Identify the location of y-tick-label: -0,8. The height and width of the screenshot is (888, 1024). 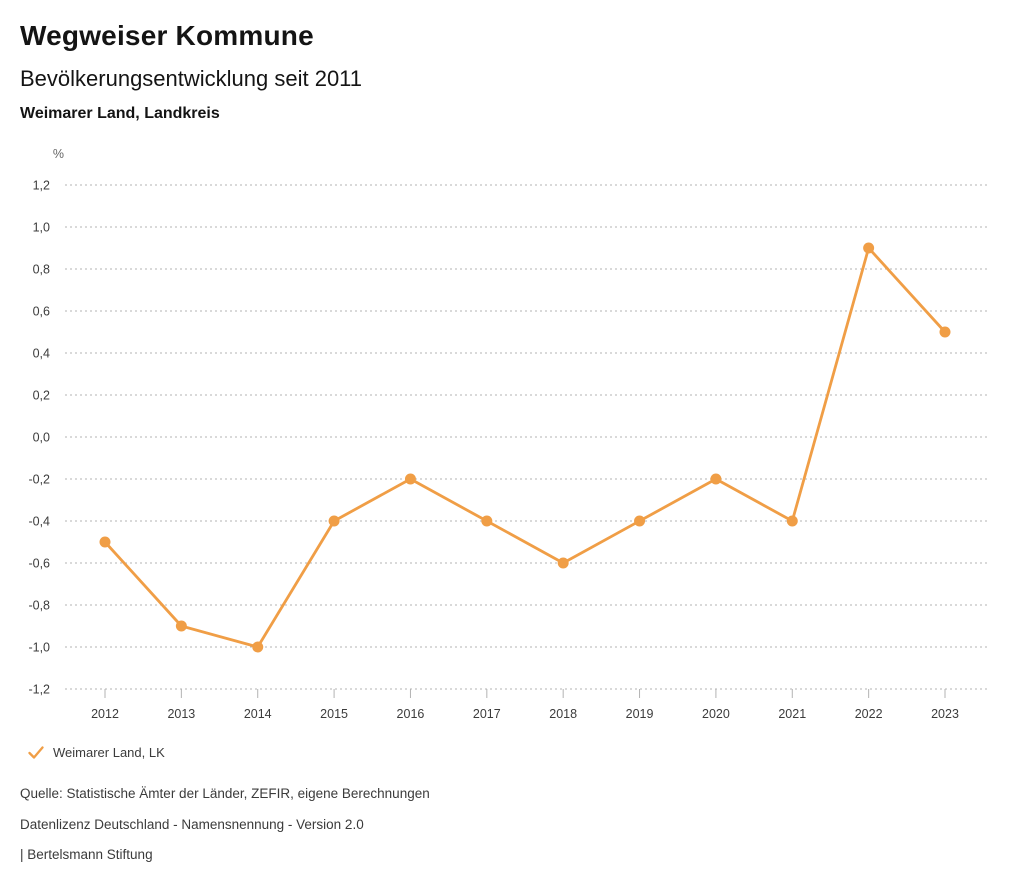
(39, 606).